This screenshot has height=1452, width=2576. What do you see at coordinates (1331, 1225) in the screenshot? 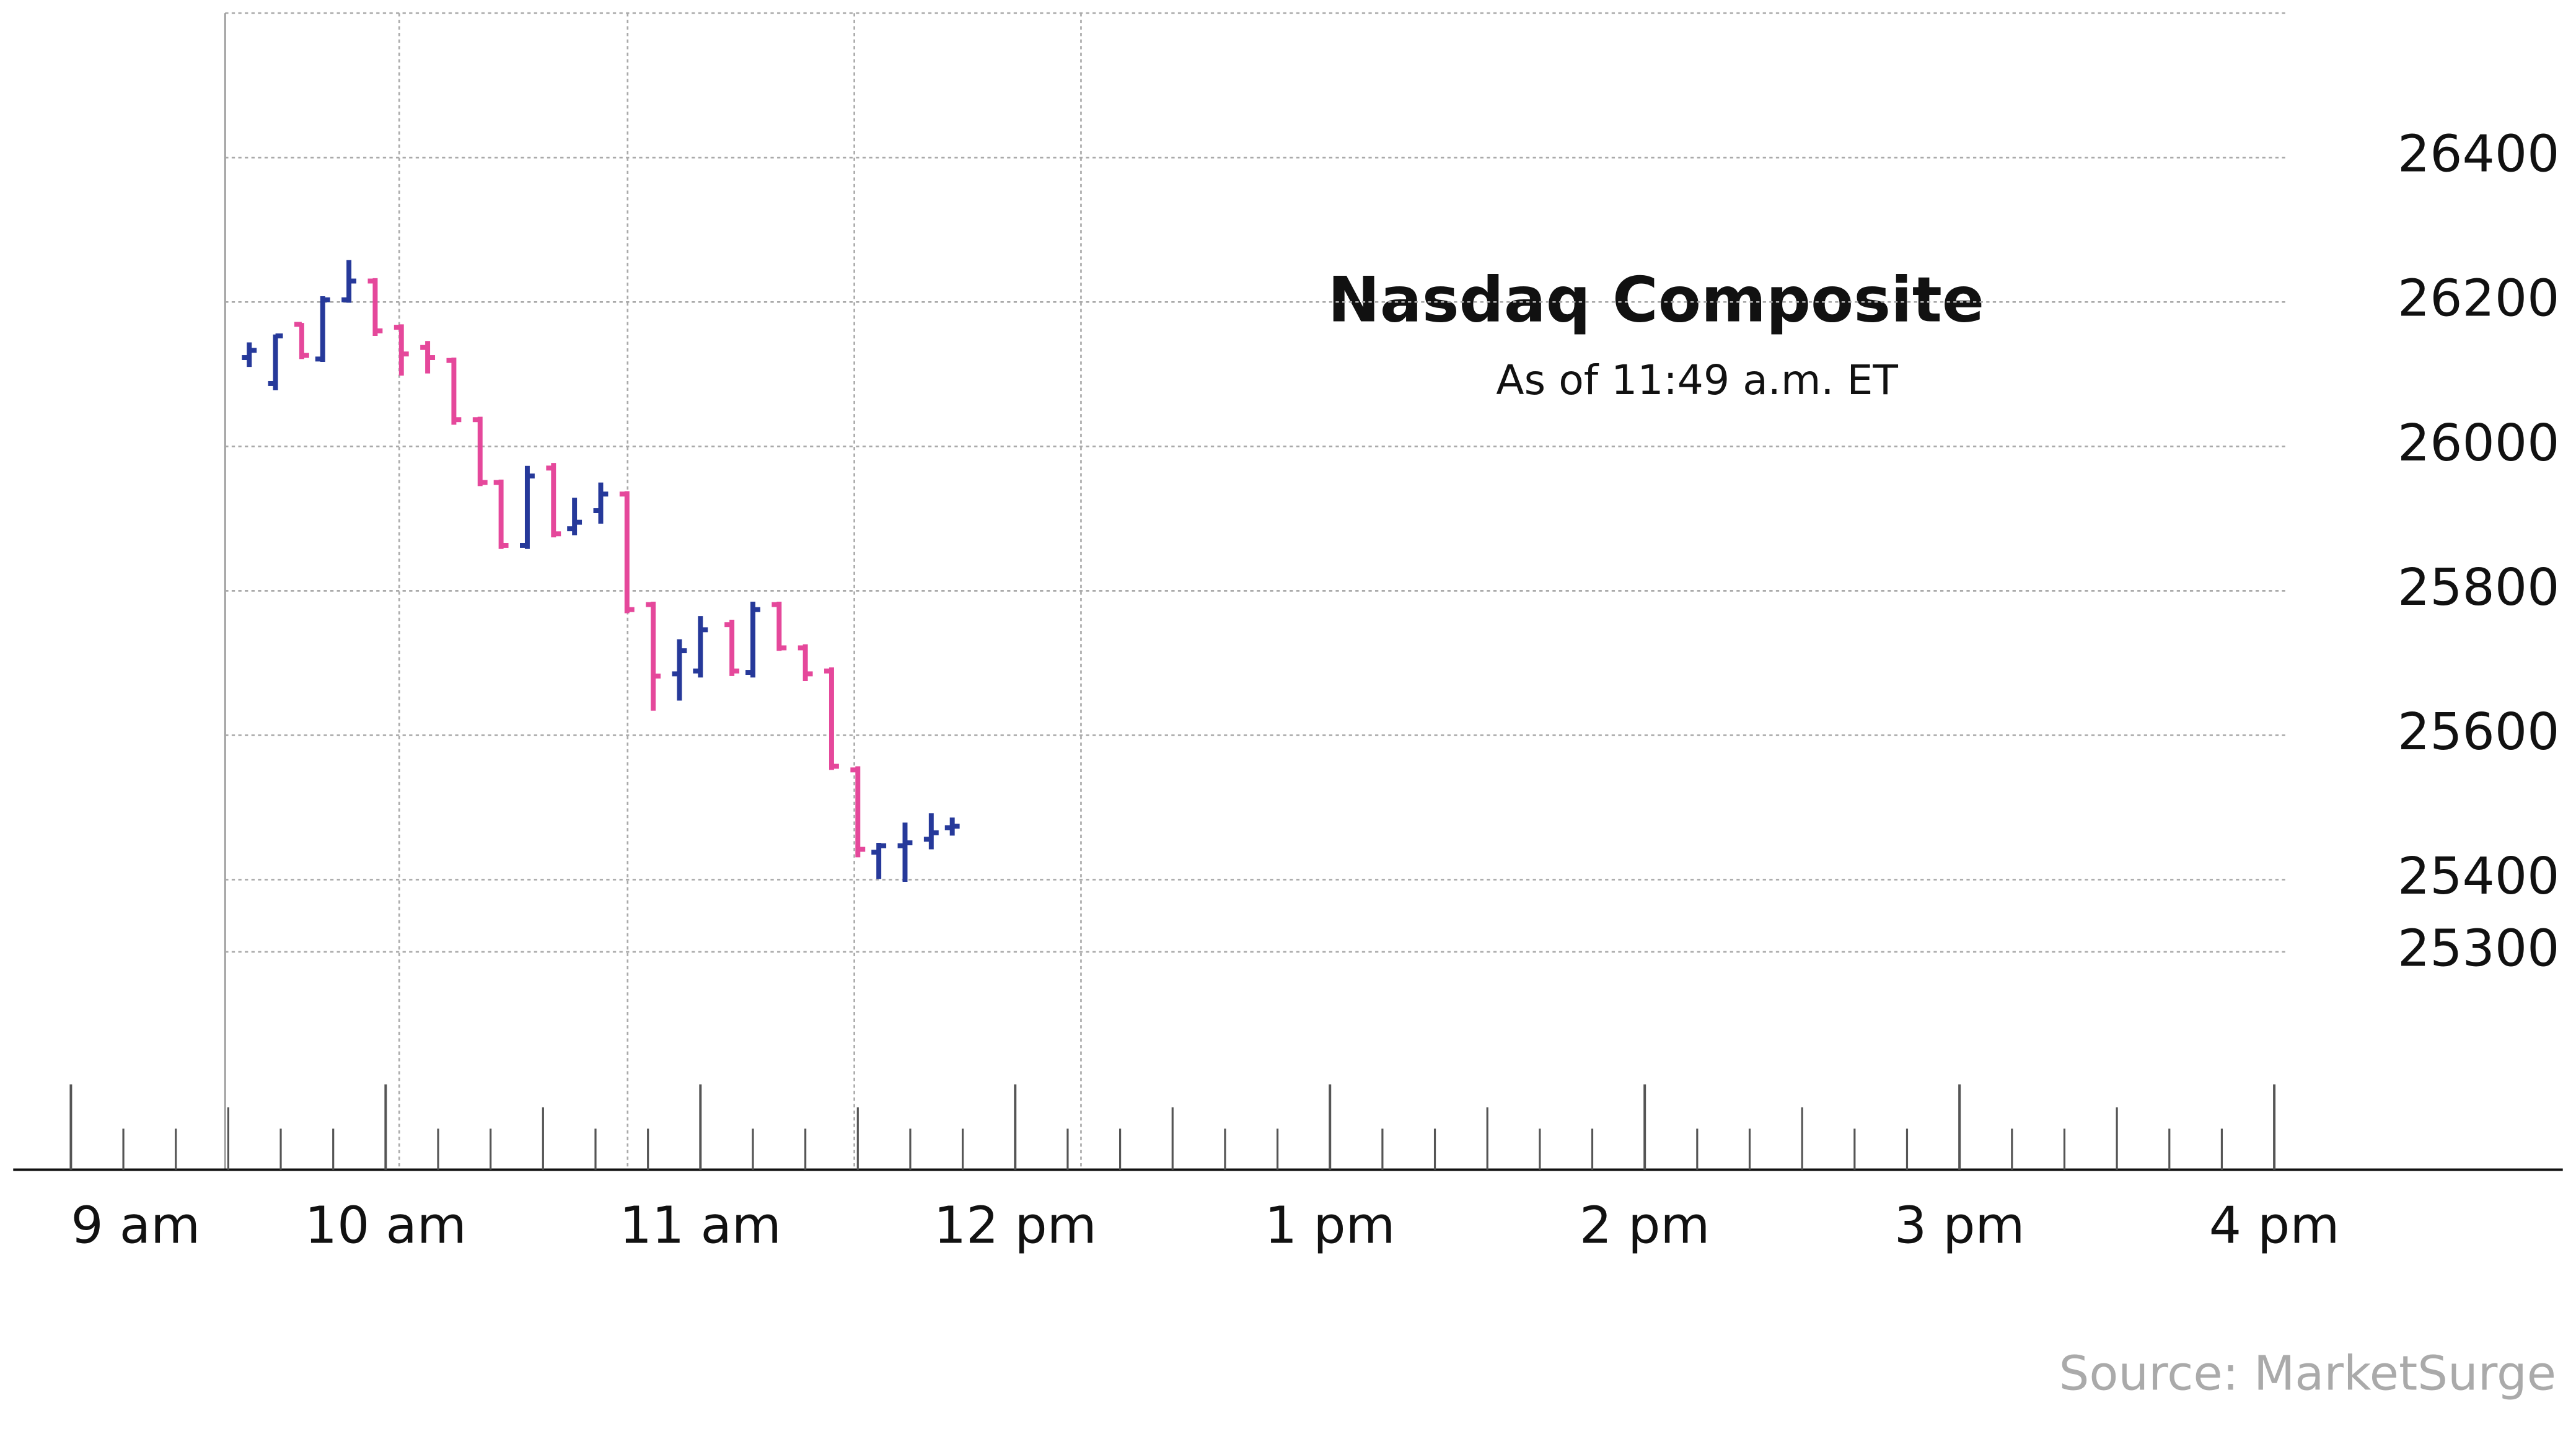
I see `x-tick-label: 1 pm` at bounding box center [1331, 1225].